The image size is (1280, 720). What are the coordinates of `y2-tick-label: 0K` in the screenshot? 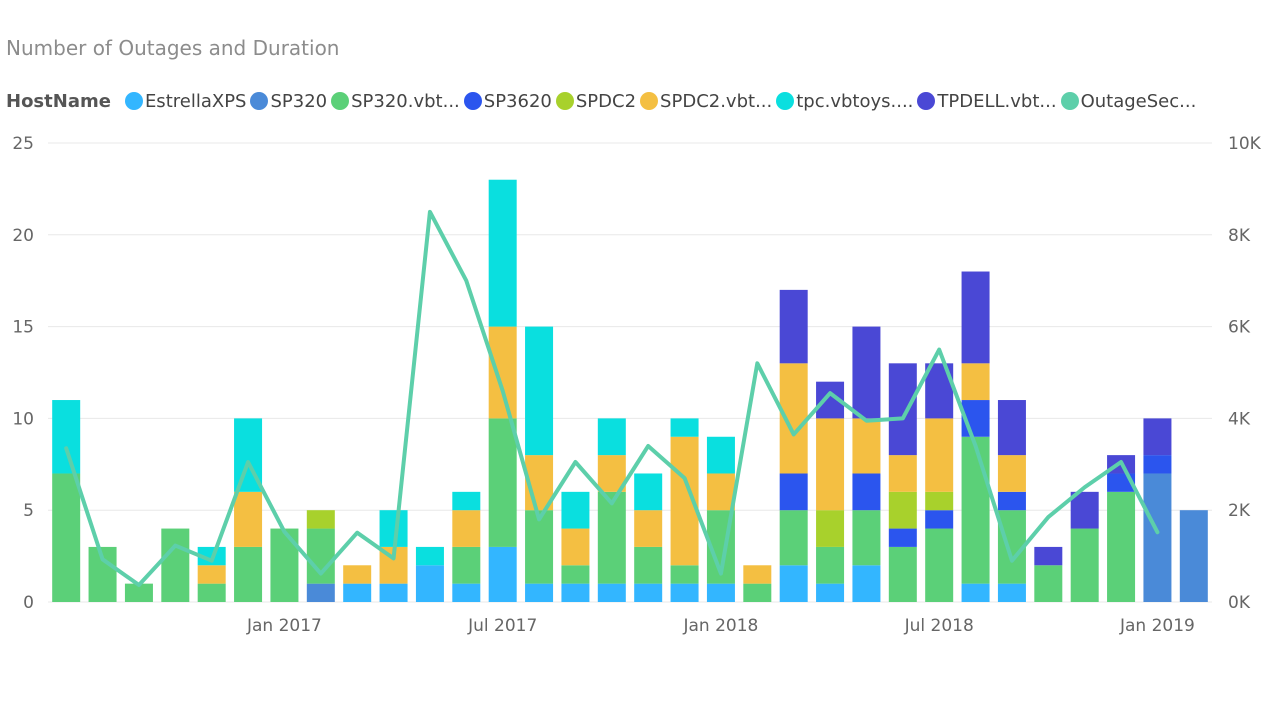 It's located at (1239, 603).